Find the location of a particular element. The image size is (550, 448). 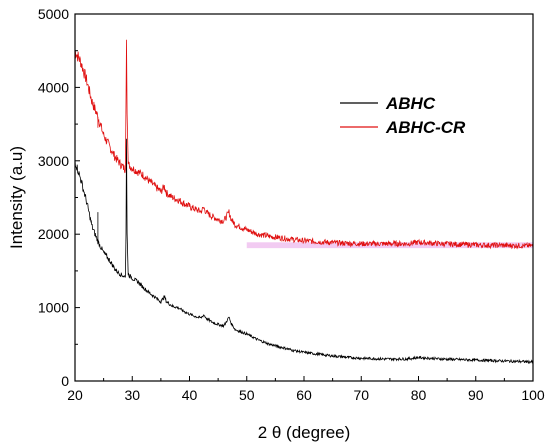

y-axis-title: Intensity (a.u) is located at coordinates (16, 197).